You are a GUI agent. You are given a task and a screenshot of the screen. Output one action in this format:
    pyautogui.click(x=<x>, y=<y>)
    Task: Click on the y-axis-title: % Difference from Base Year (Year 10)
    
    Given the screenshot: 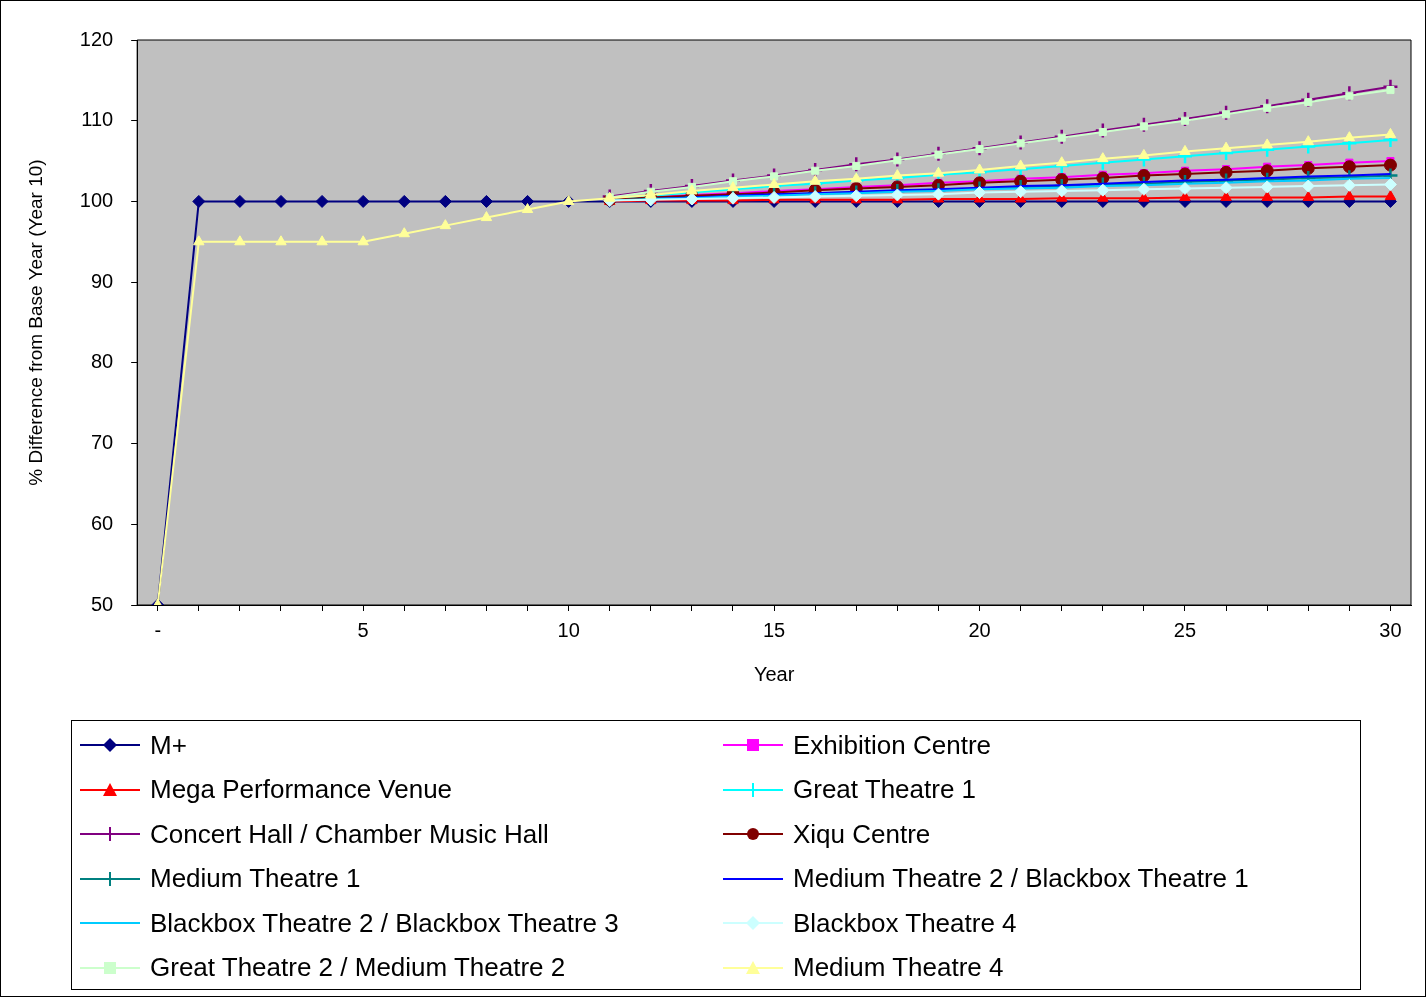 What is the action you would take?
    pyautogui.click(x=35, y=322)
    